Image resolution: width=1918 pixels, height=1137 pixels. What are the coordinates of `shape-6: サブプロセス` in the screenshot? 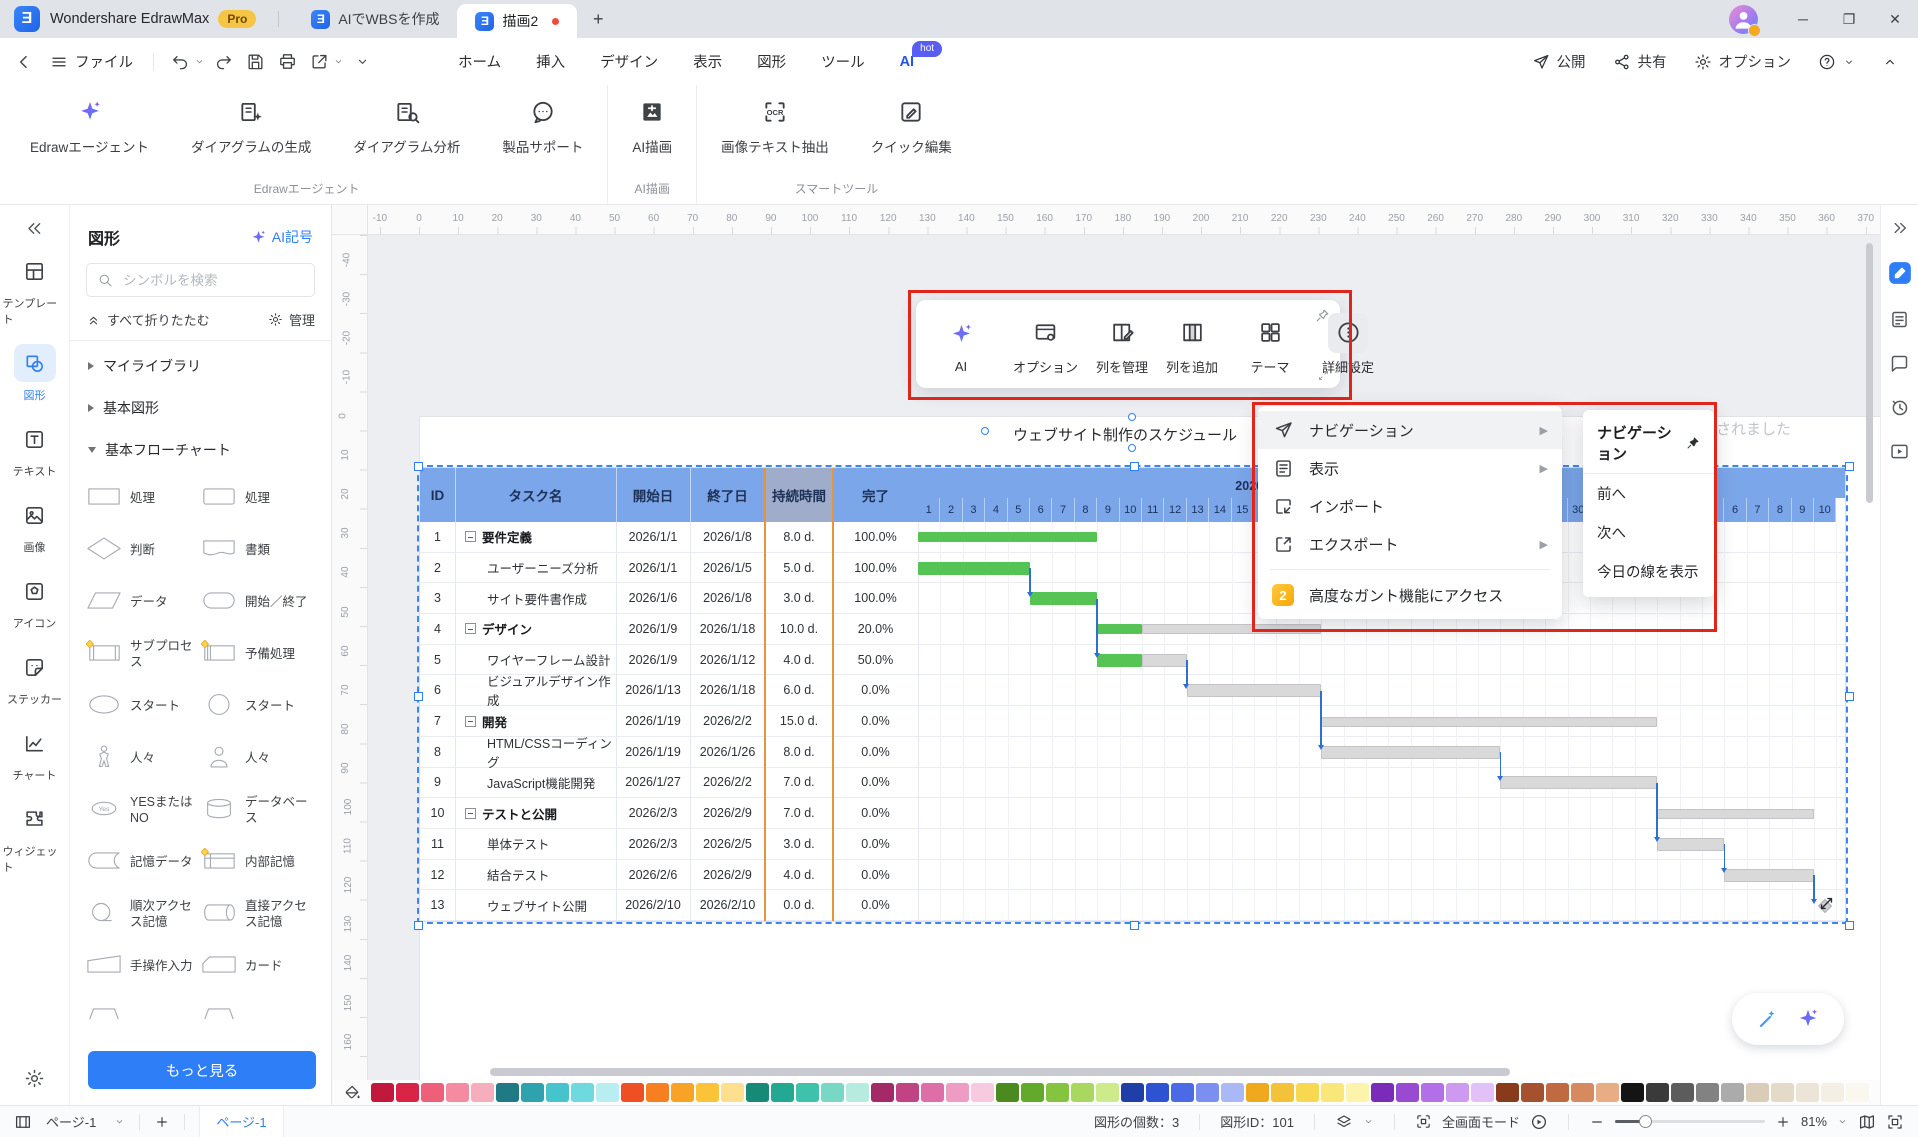 It's located at (143, 655).